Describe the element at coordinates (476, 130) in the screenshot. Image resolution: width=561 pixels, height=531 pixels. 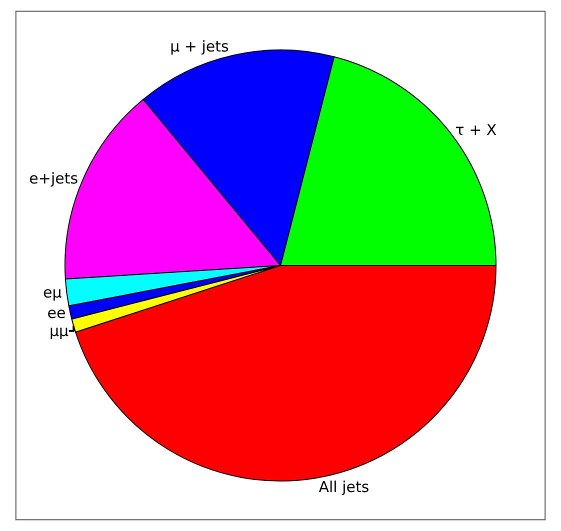
I see `slice-label: τ + X` at that location.